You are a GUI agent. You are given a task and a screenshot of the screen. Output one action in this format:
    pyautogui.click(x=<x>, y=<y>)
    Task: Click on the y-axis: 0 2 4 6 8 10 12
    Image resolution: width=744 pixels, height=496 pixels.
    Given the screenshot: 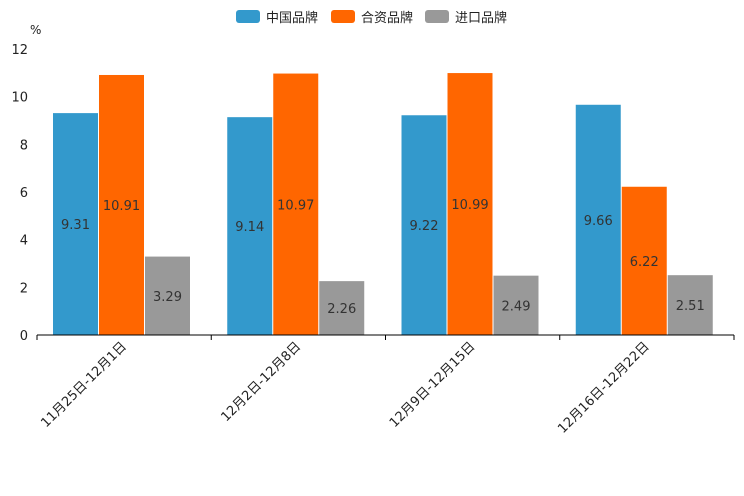 What is the action you would take?
    pyautogui.click(x=19, y=193)
    